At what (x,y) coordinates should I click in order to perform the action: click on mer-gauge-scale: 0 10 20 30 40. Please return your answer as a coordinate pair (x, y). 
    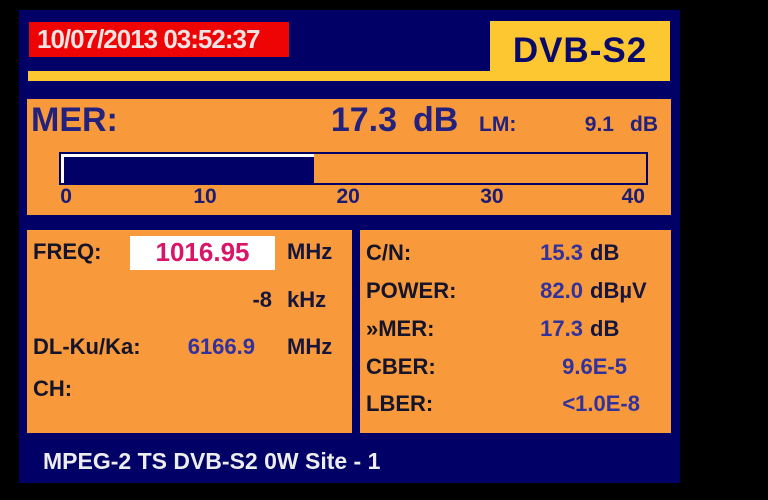
    Looking at the image, I should click on (353, 198).